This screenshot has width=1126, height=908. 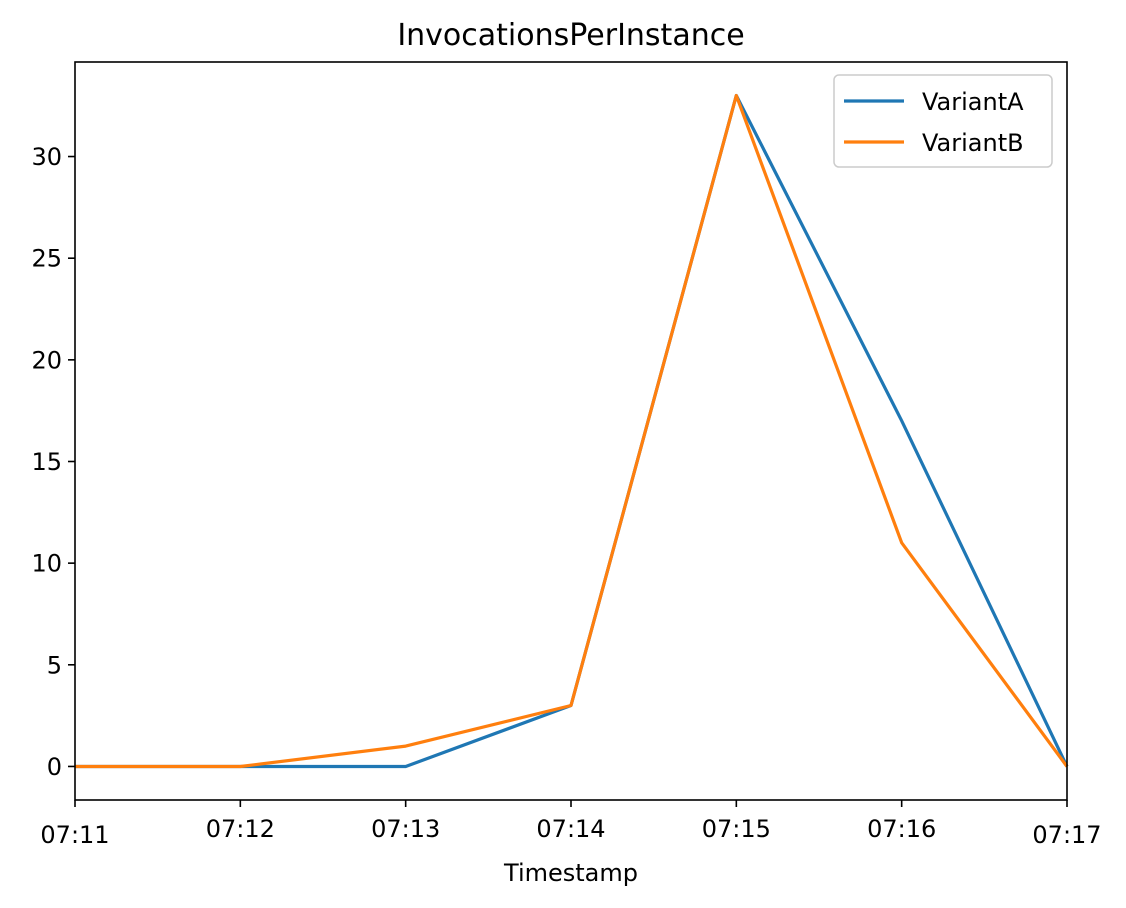 I want to click on y-tick-label: 10, so click(x=46, y=564).